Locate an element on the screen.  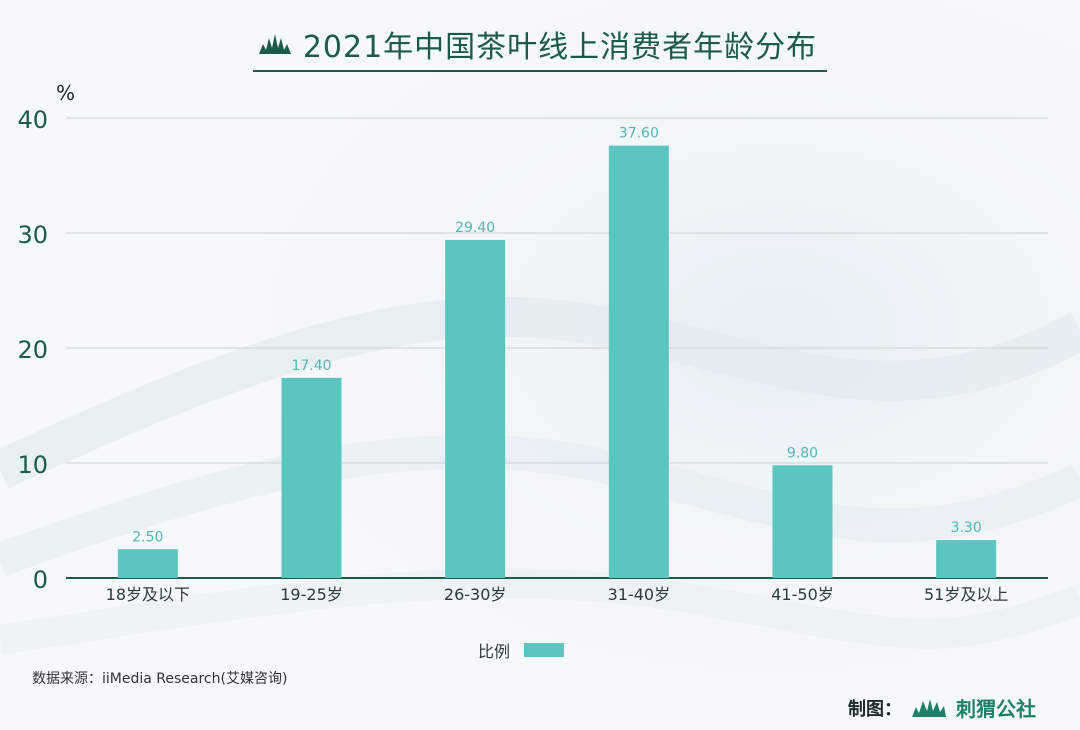
bar-value-label-1: 17.40 is located at coordinates (311, 366).